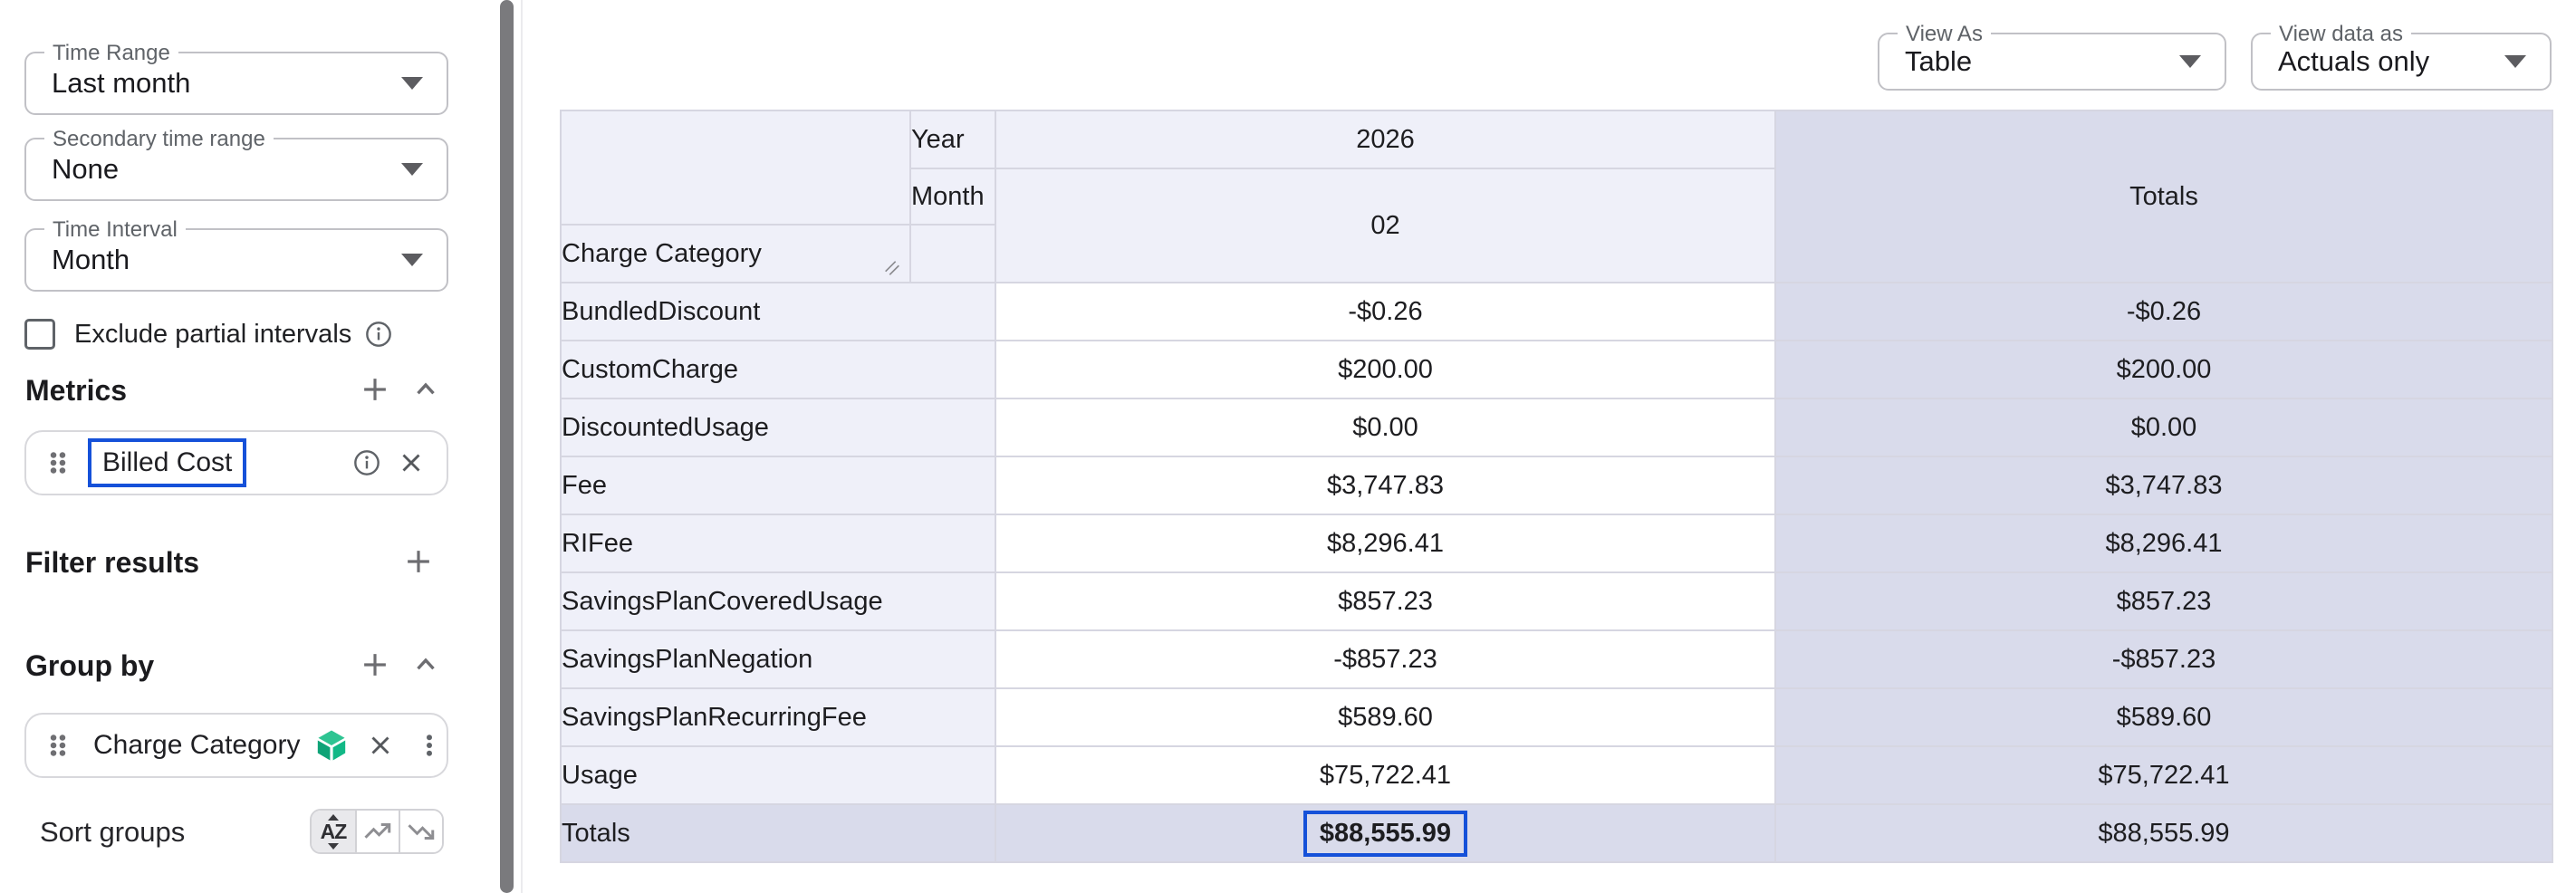 Image resolution: width=2576 pixels, height=893 pixels. I want to click on row-dimension-header: Charge Category, so click(735, 253).